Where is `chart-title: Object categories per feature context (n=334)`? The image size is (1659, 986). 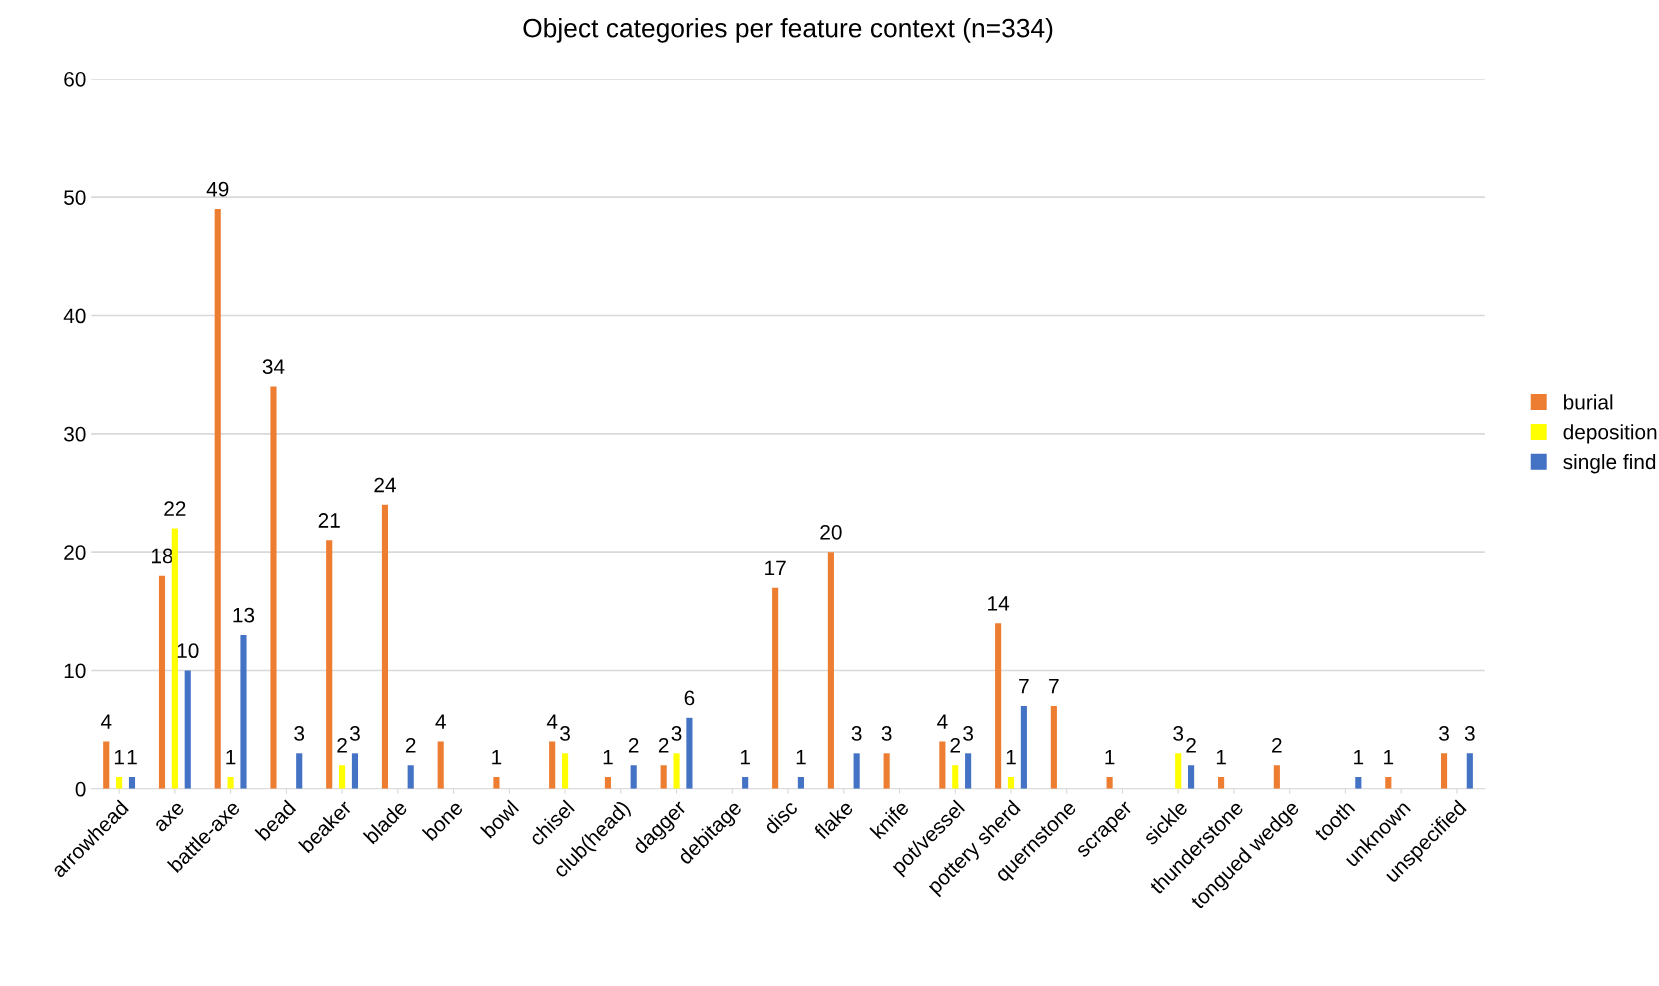 chart-title: Object categories per feature context (n=334) is located at coordinates (788, 30).